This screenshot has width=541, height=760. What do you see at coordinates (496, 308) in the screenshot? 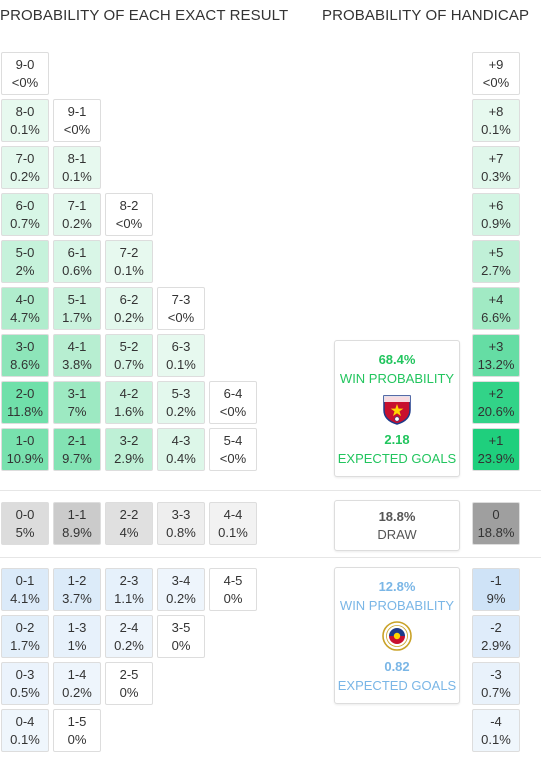
I see `handicap-cell: +4 6.6%` at bounding box center [496, 308].